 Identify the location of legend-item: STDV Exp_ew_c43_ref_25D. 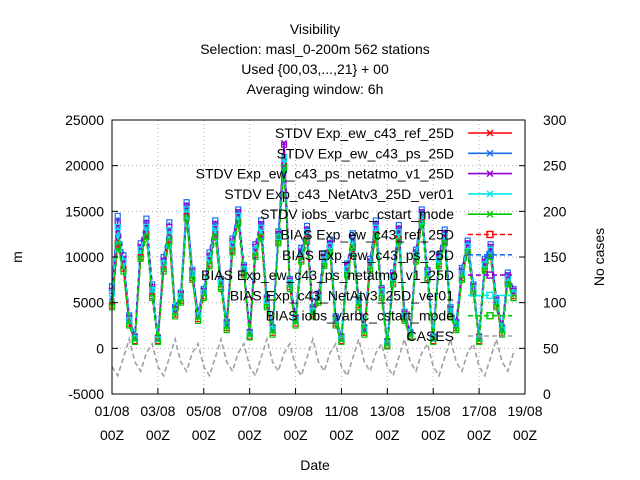
(393, 133).